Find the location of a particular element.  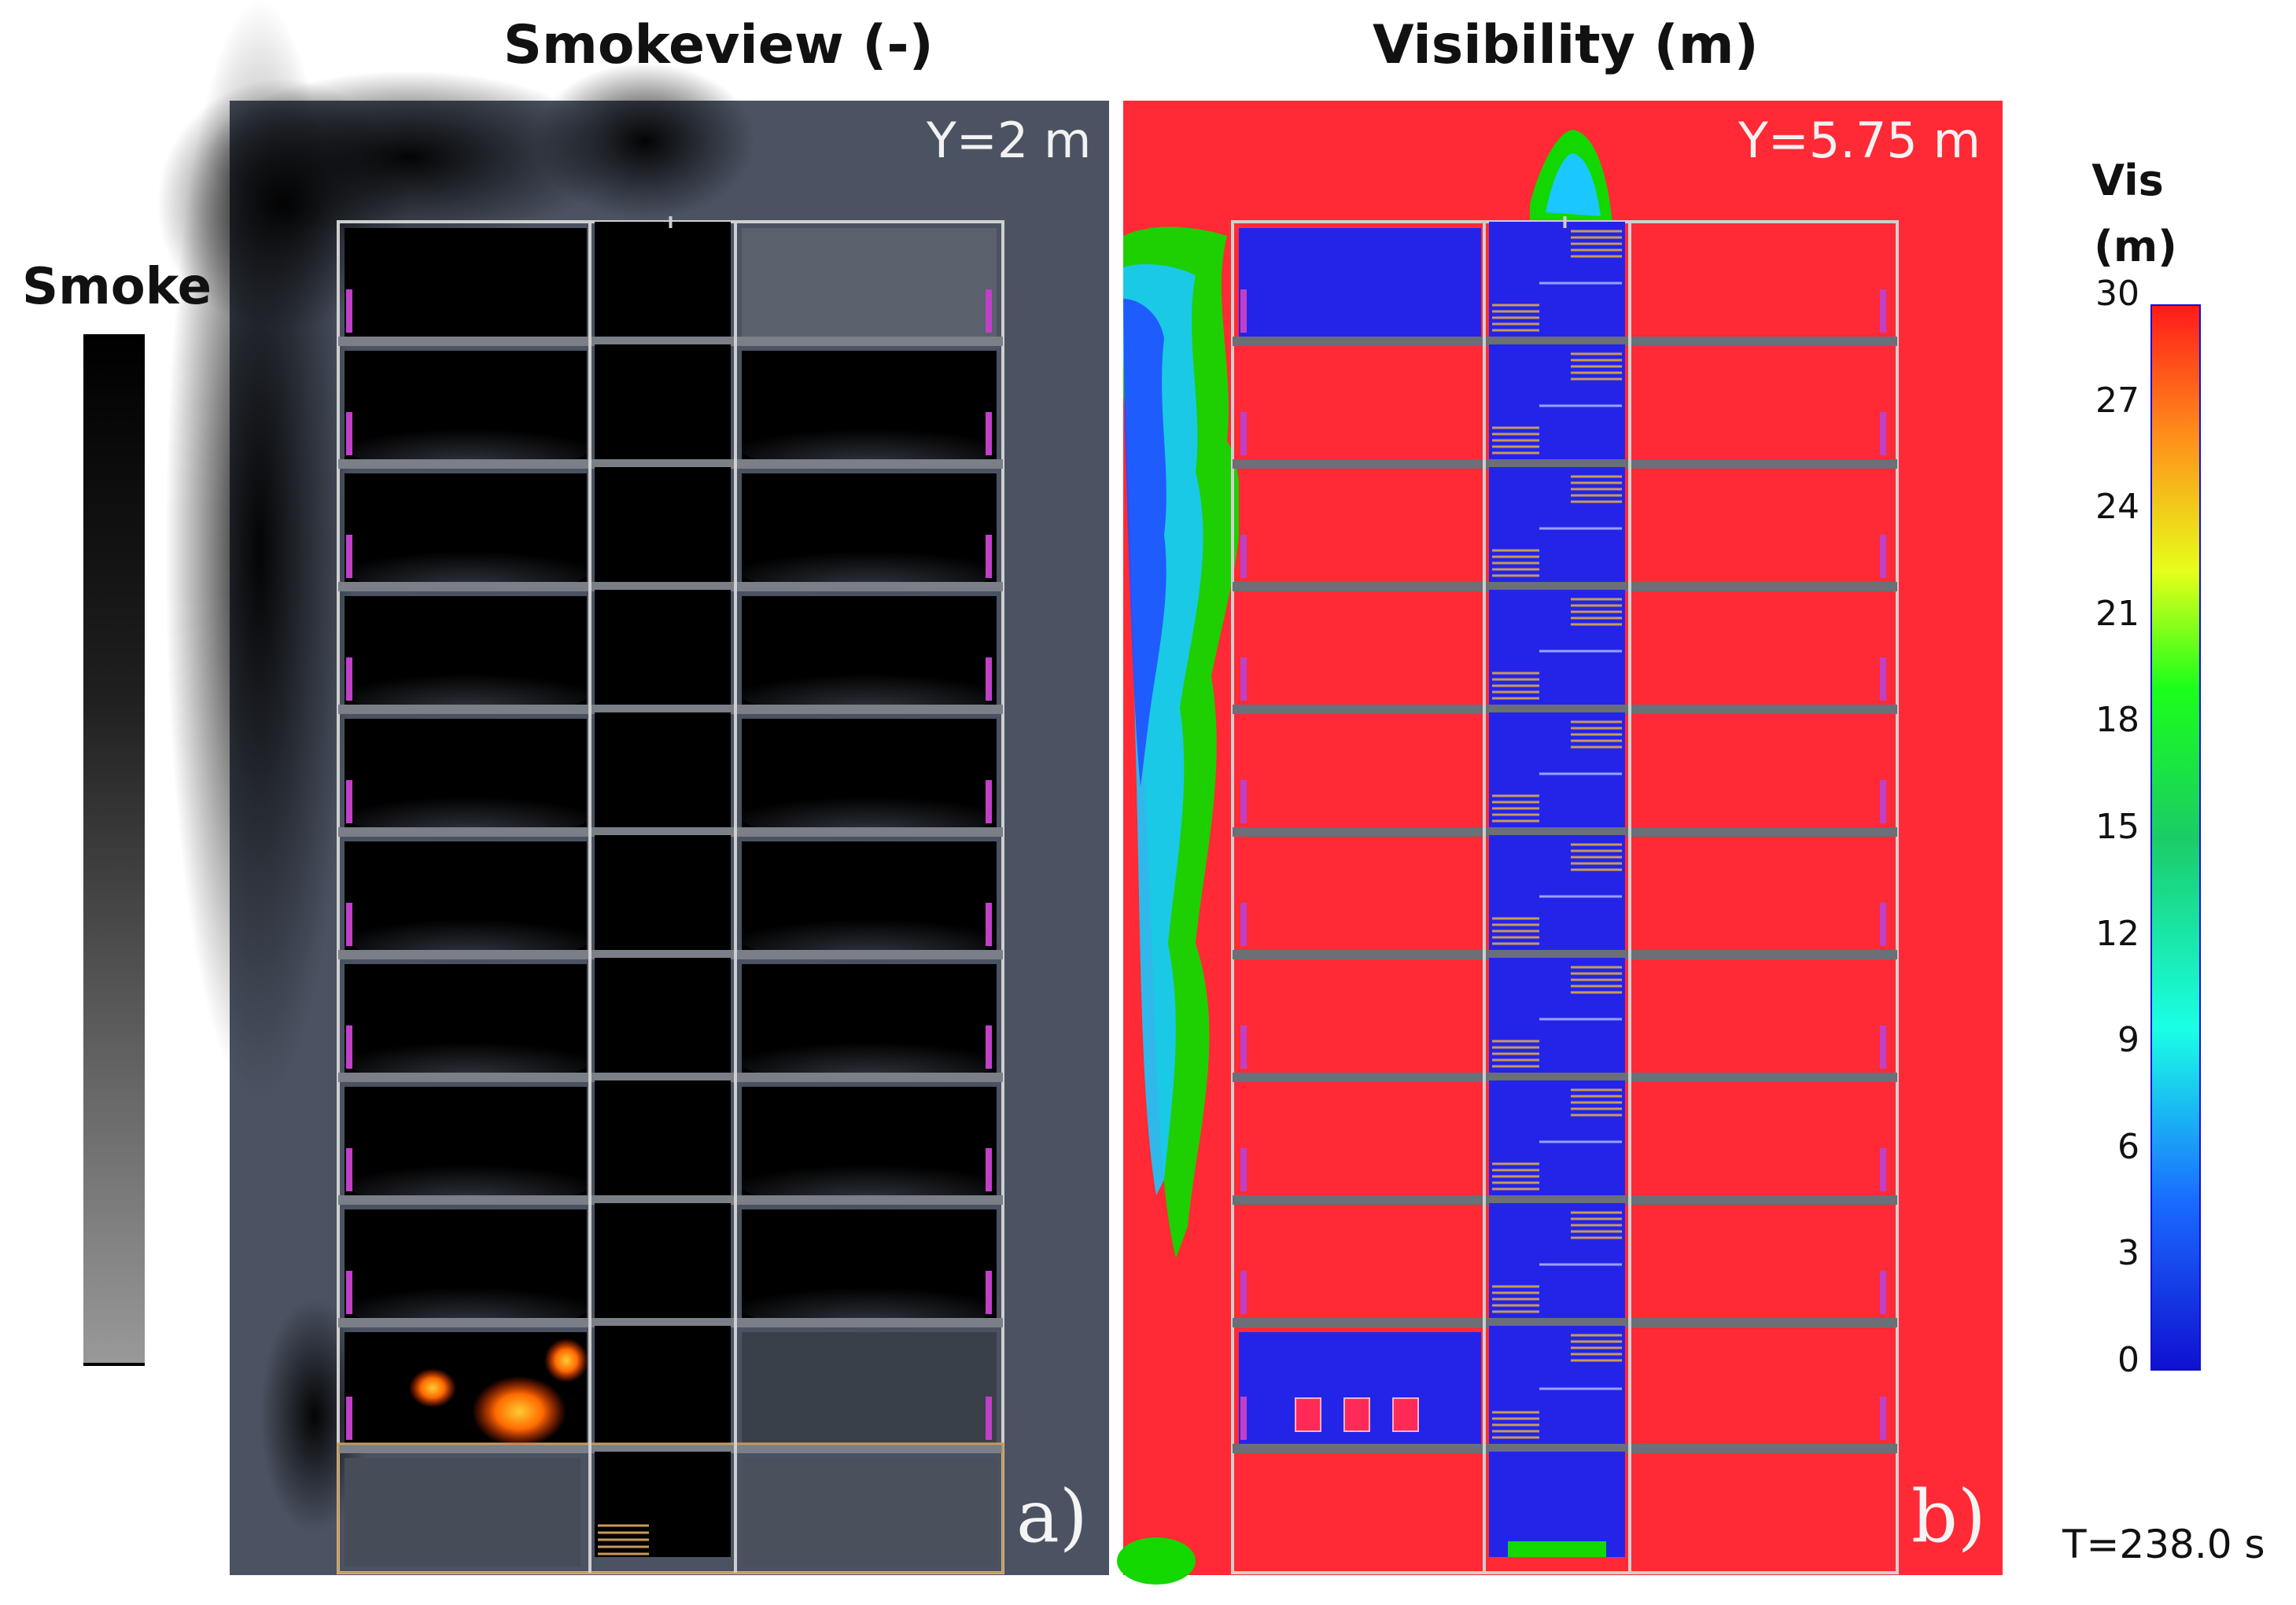

vis-tick-label: 27 is located at coordinates (2117, 400).